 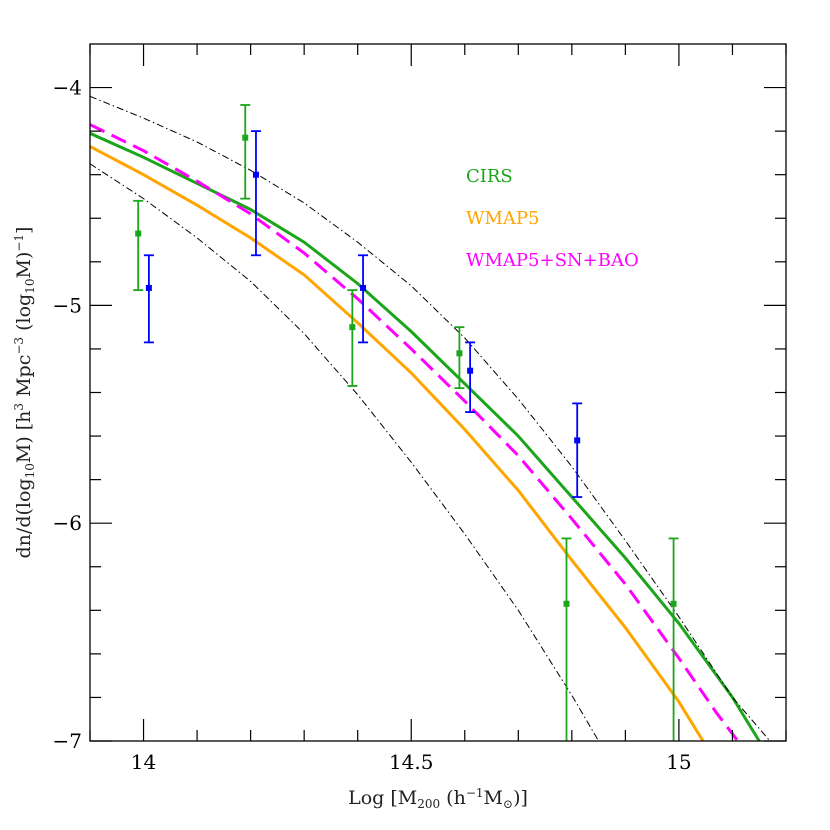 I want to click on x-axis-label-part: )], so click(x=520, y=798).